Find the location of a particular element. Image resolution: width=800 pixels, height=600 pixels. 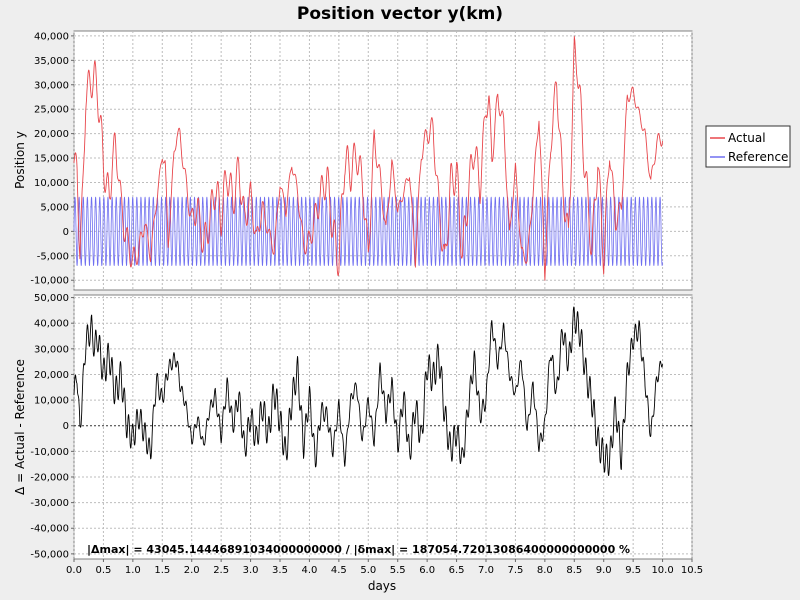

bottom-y-tick-label: 40,000 is located at coordinates (51, 324).